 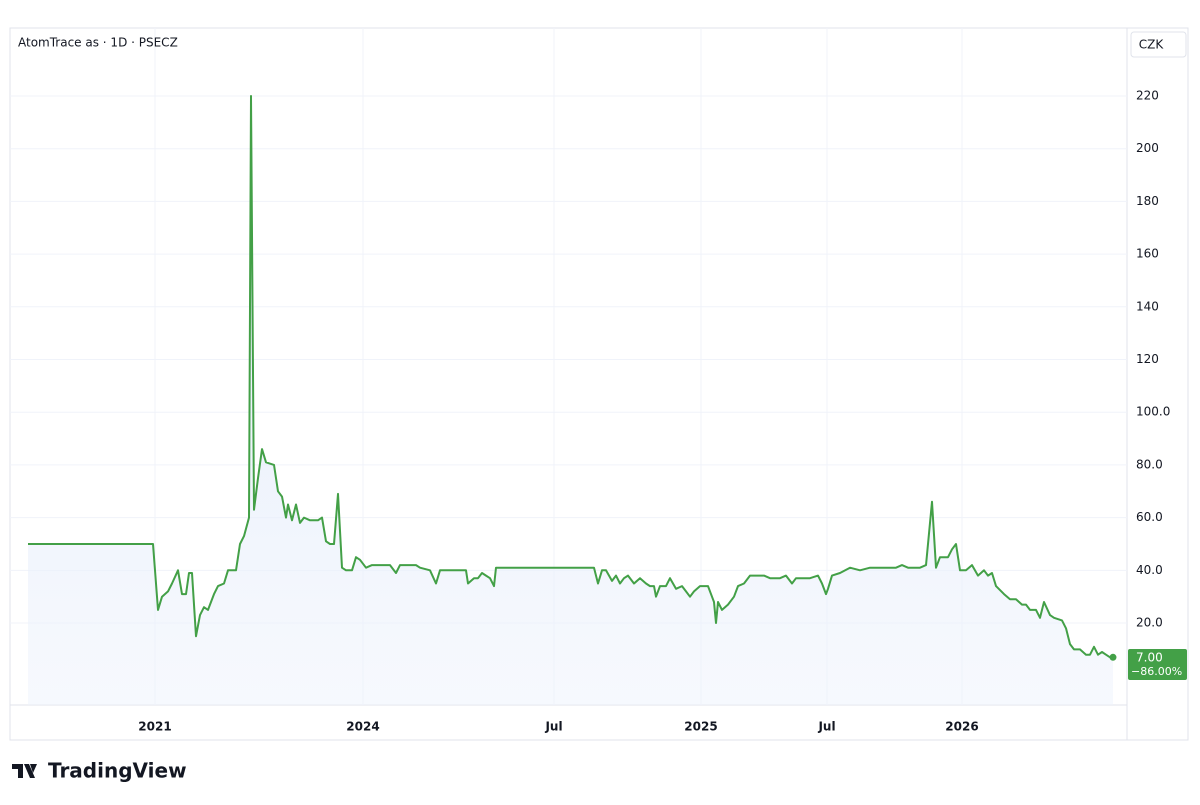 I want to click on y-tick-label: 200, so click(x=1147, y=148).